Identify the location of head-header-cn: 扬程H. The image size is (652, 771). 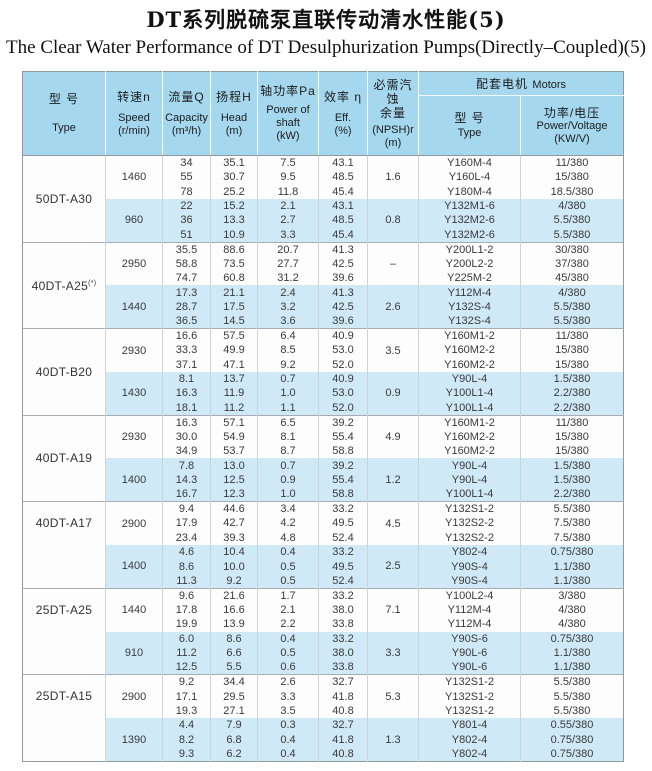
(234, 96).